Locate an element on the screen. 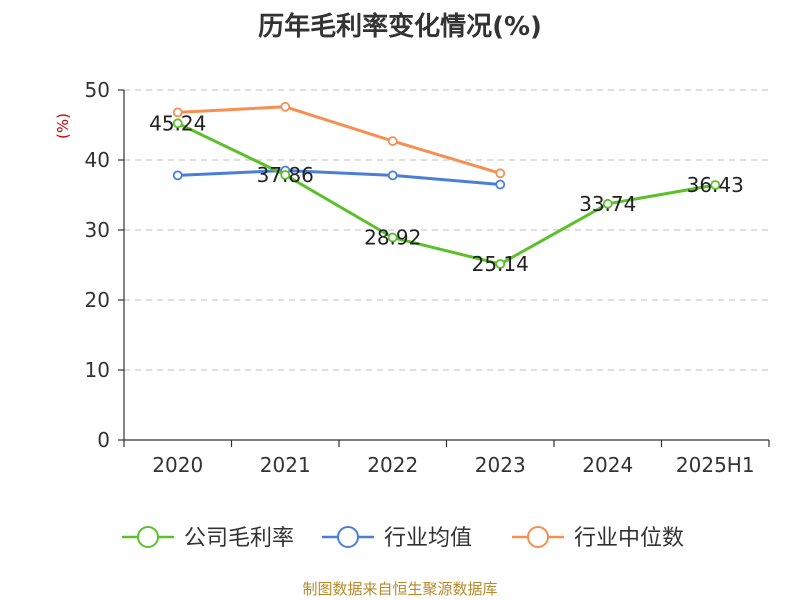 This screenshot has width=800, height=600. data-label: 25.14 is located at coordinates (500, 264).